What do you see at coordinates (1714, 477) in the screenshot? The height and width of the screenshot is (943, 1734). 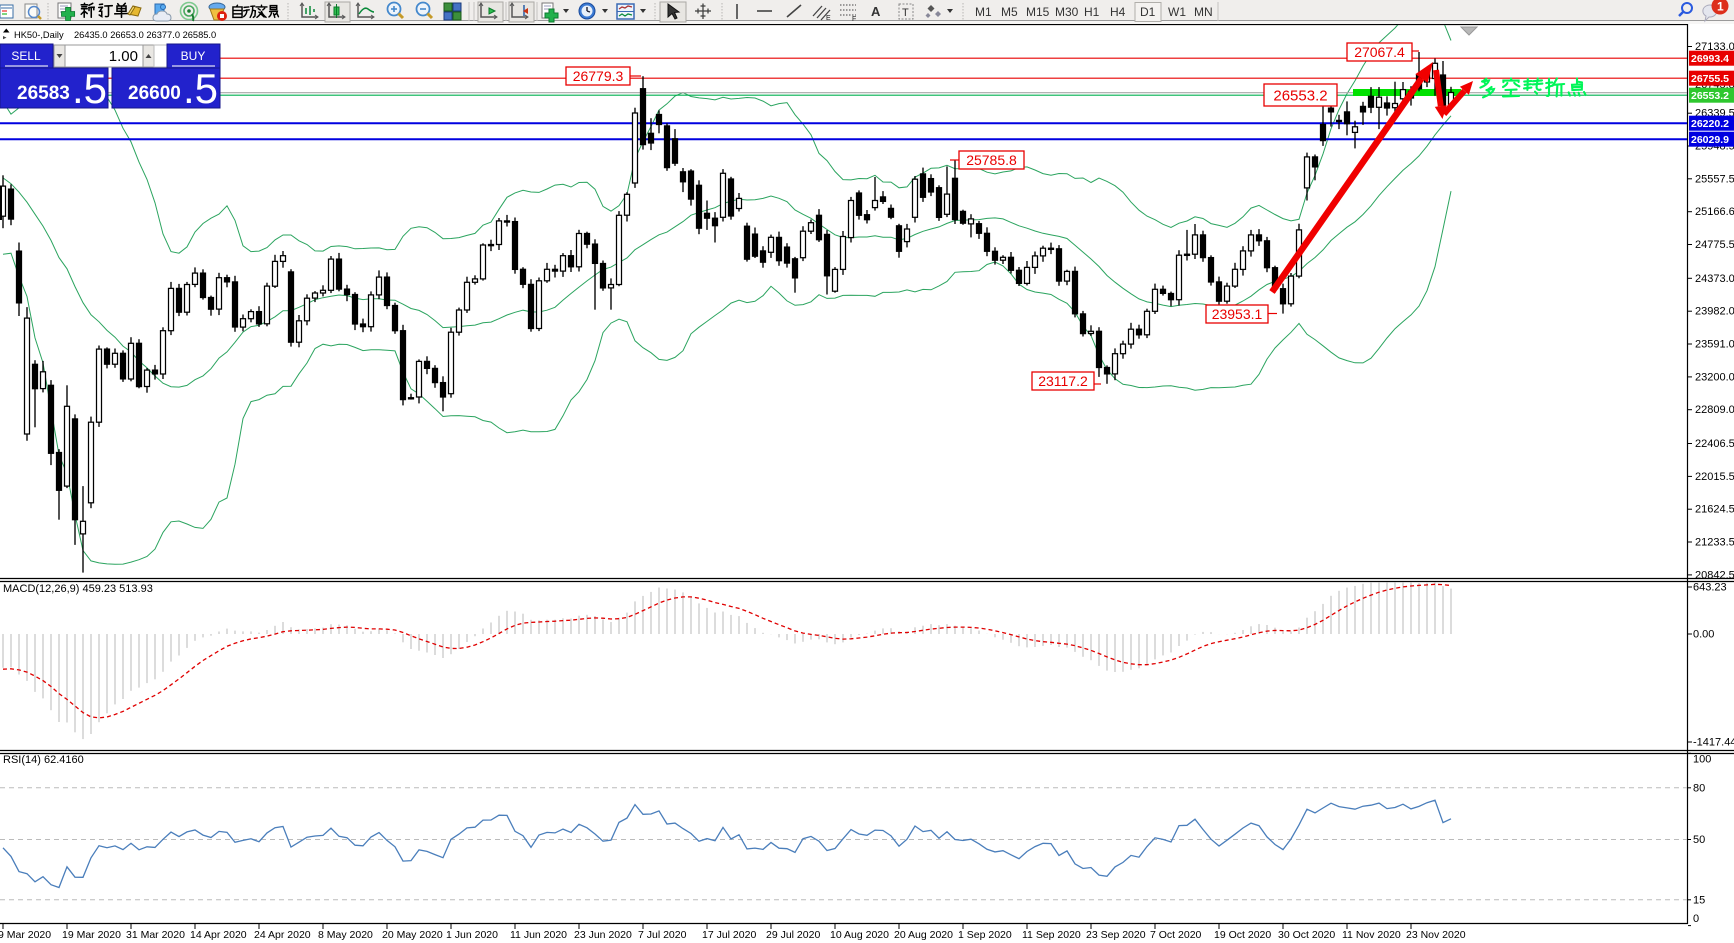 I see `svg-text: 22015.5` at bounding box center [1714, 477].